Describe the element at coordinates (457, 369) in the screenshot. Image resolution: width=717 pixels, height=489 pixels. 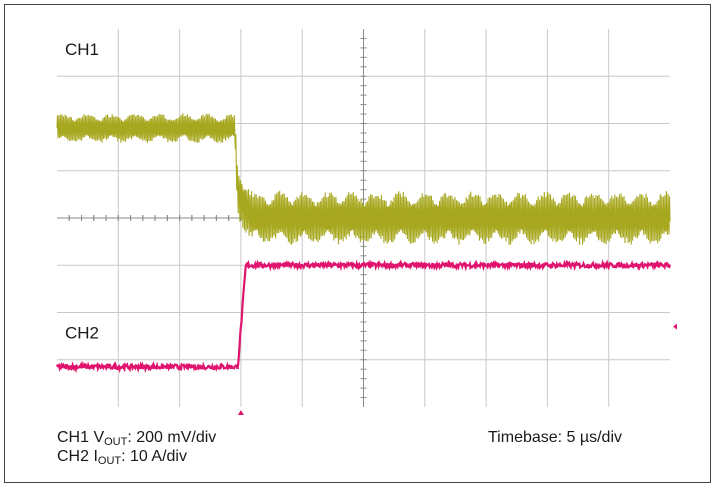
I see `trigger-markers` at that location.